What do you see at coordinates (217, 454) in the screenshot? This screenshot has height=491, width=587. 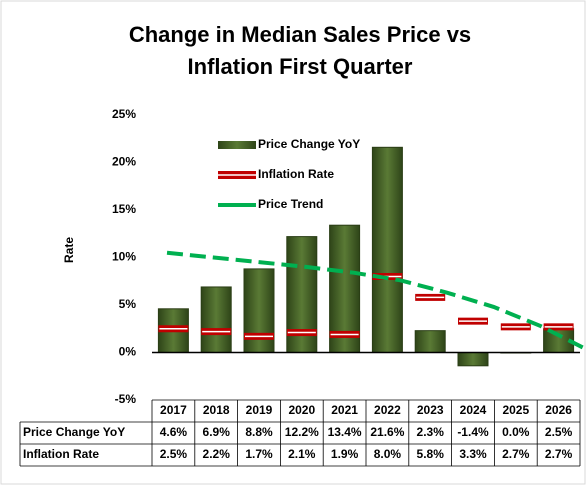 I see `table-cell: 2.2%` at bounding box center [217, 454].